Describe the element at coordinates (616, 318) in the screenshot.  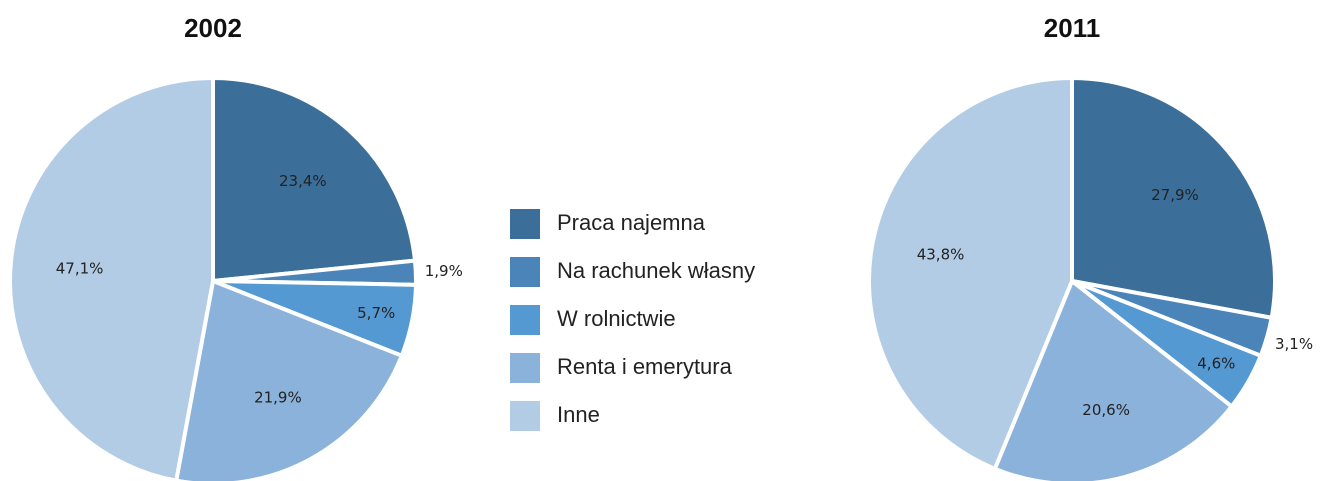
I see `legend-label: W rolnictwie` at that location.